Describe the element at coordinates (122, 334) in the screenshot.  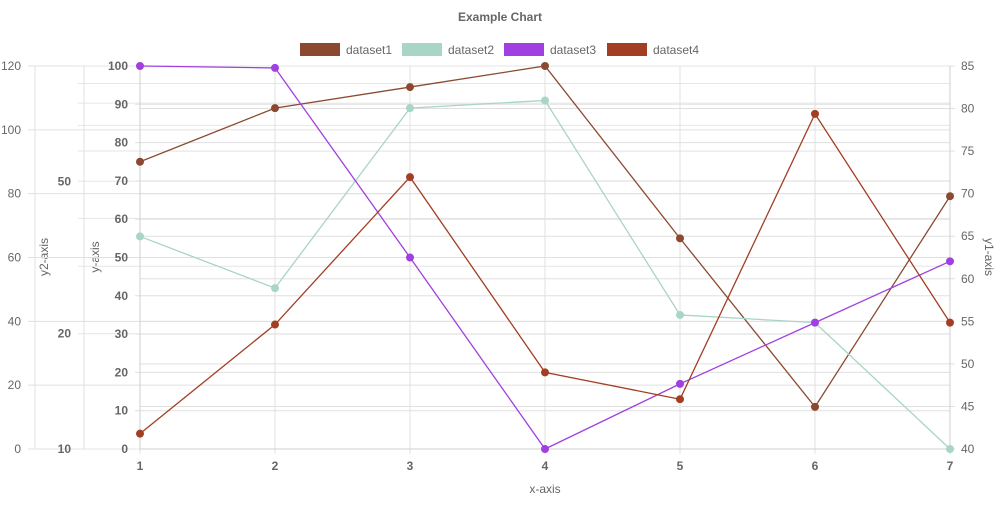
I see `y-tick-label: 30` at that location.